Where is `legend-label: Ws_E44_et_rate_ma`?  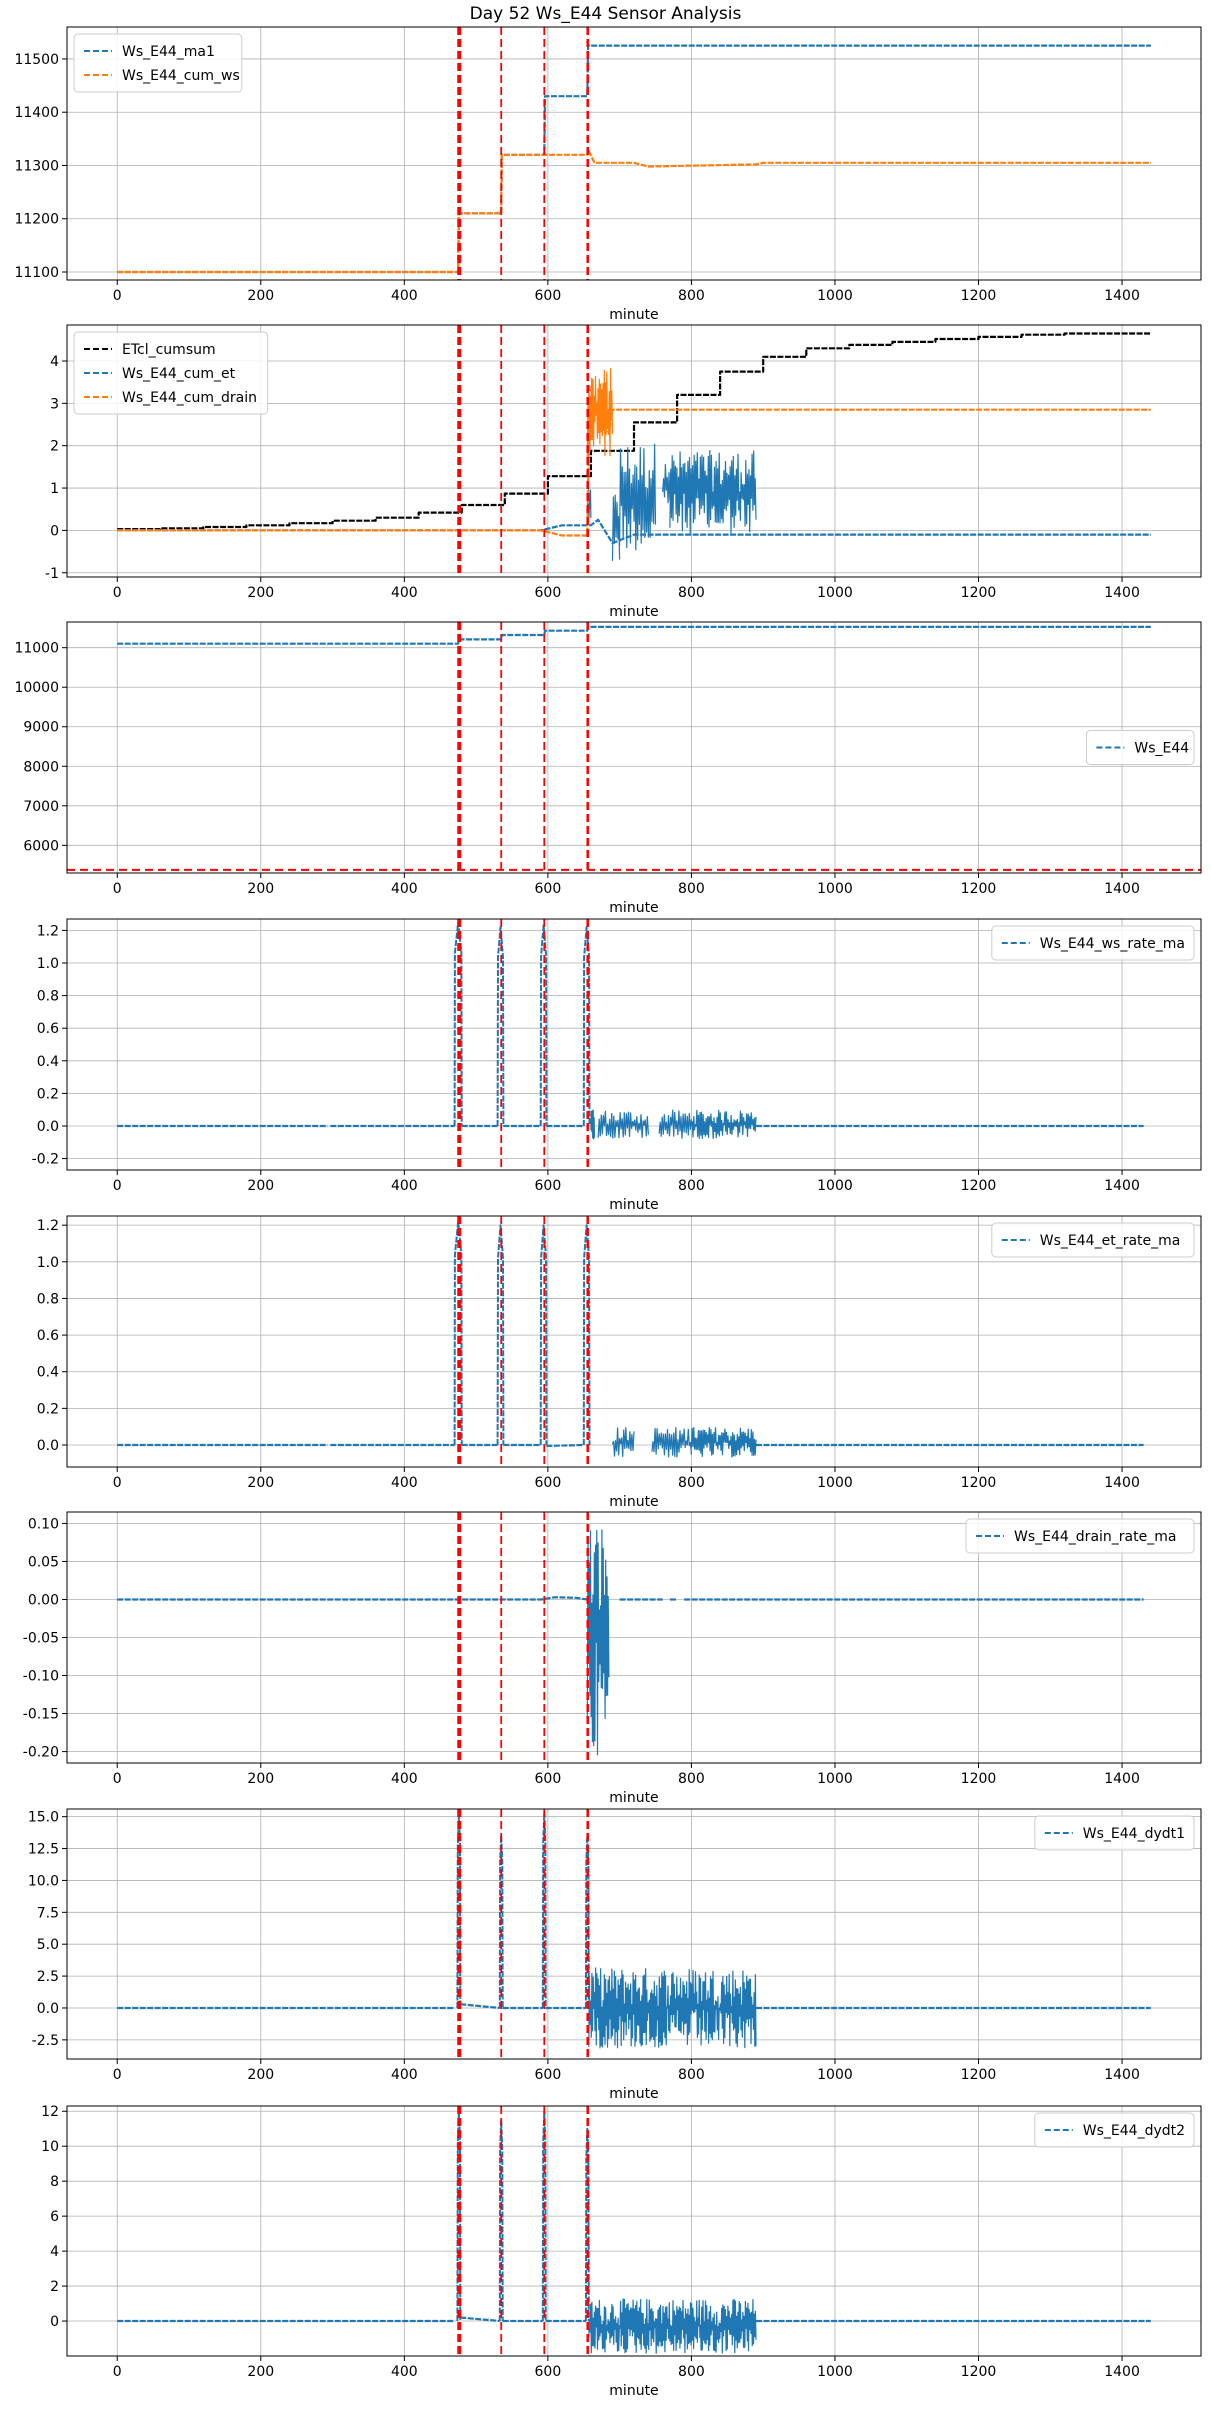 legend-label: Ws_E44_et_rate_ma is located at coordinates (1110, 1241).